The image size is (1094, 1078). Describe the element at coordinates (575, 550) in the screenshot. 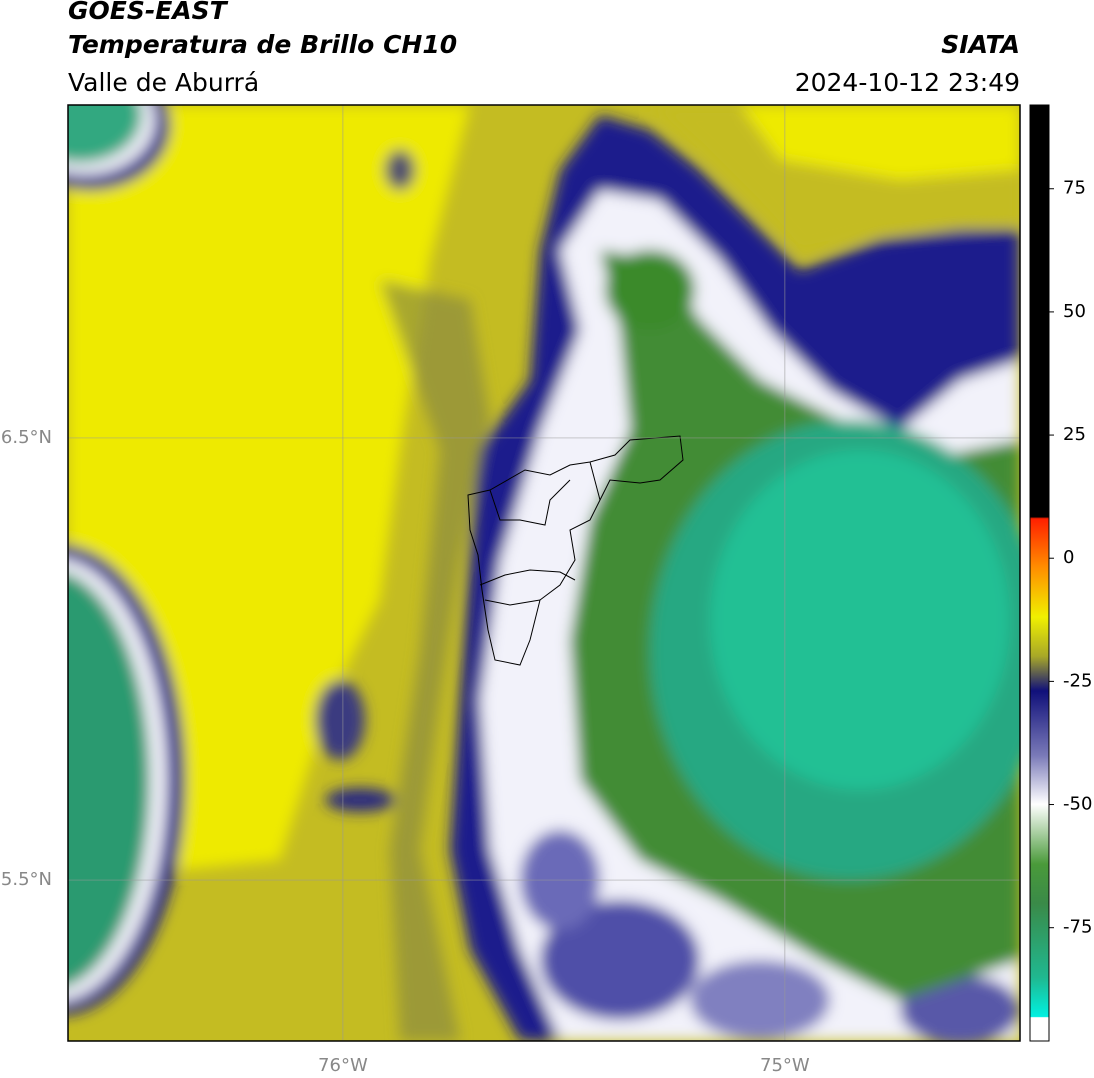

I see `municipality-borders` at that location.